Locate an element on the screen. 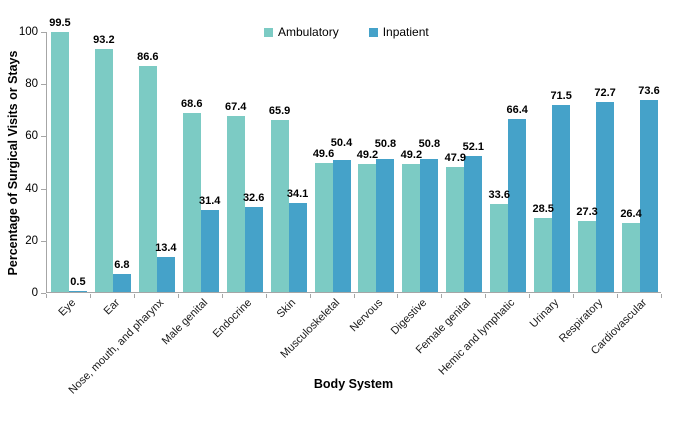 The image size is (675, 421). bar-value-label-ambulatory: 86.6 is located at coordinates (148, 56).